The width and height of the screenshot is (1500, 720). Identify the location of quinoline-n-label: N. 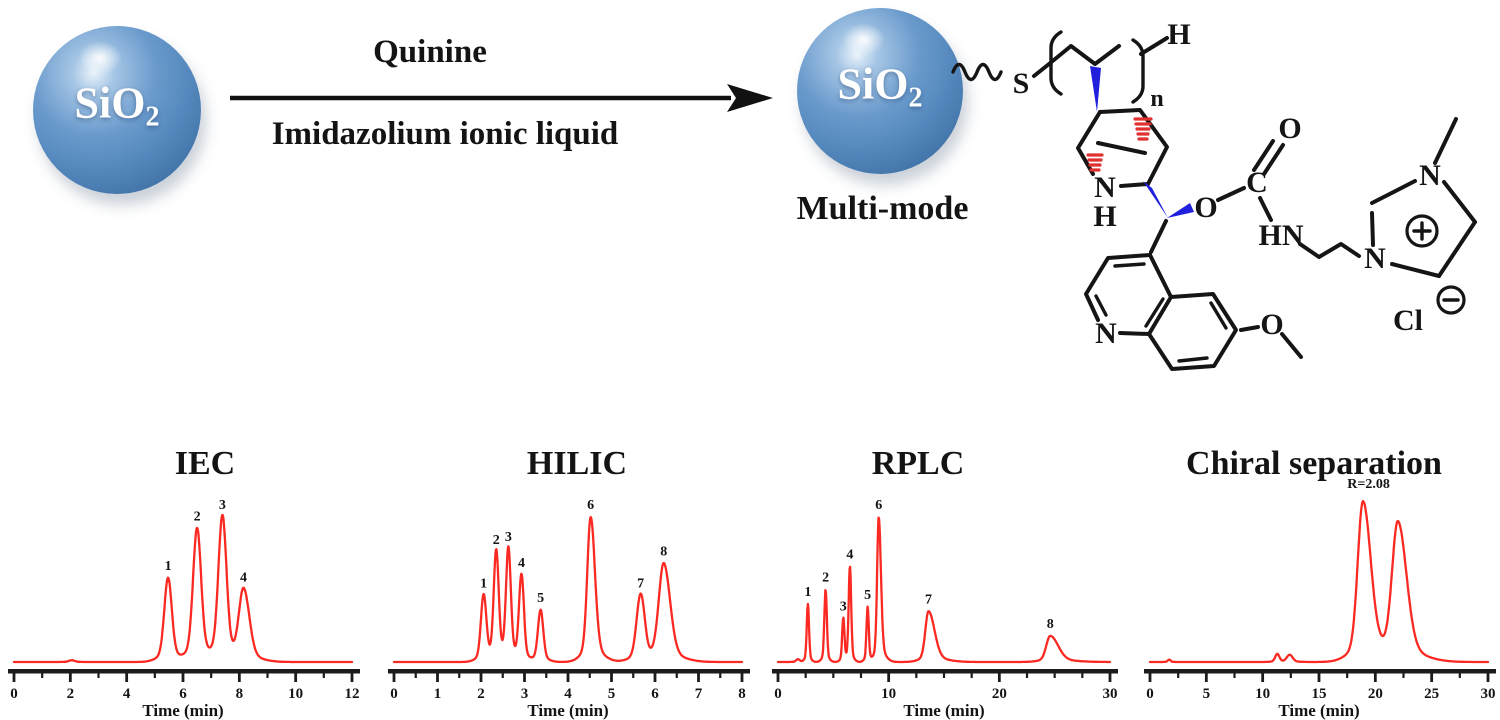
(1106, 333).